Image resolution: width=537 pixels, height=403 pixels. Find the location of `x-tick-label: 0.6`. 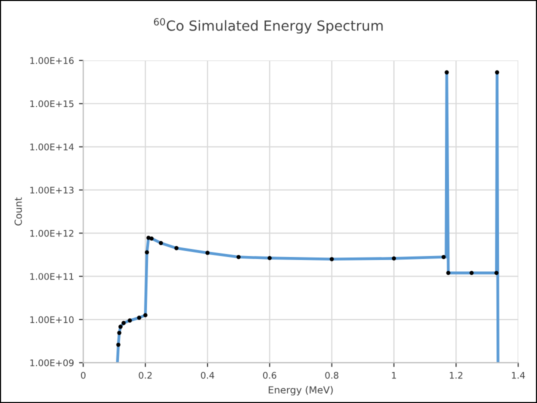

x-tick-label: 0.6 is located at coordinates (269, 375).